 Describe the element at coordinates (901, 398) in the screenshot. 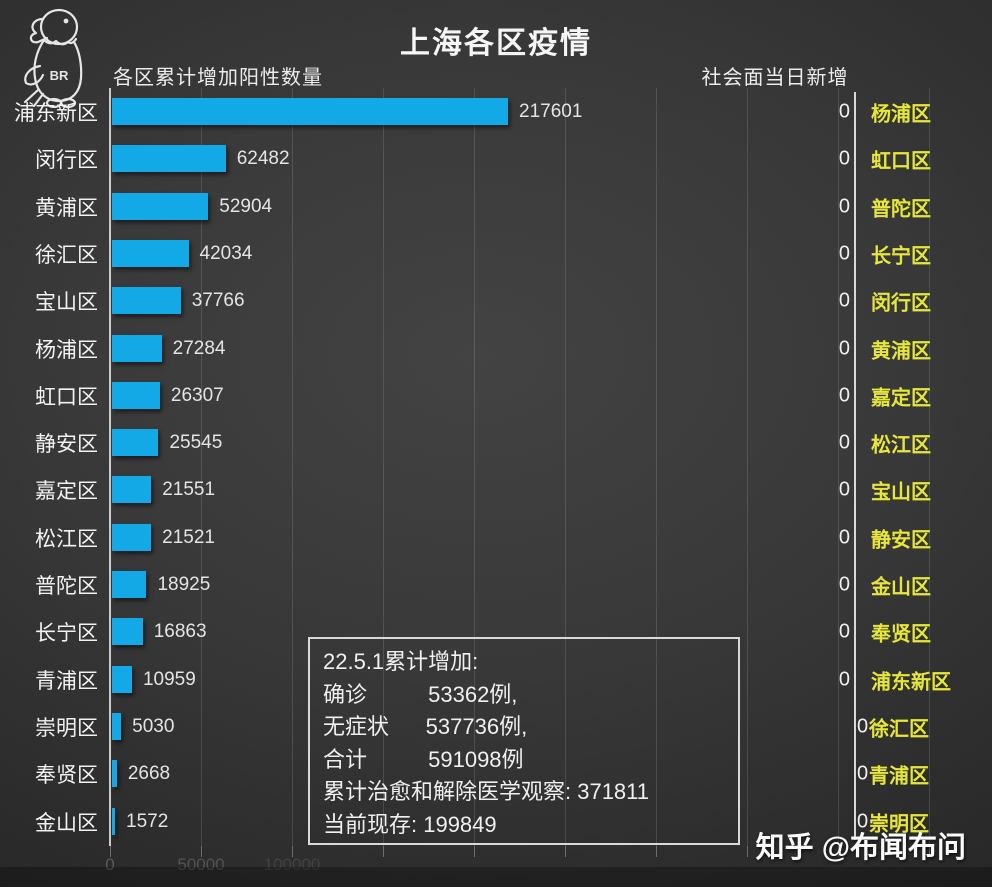

I see `right-district-label: 嘉定区` at that location.